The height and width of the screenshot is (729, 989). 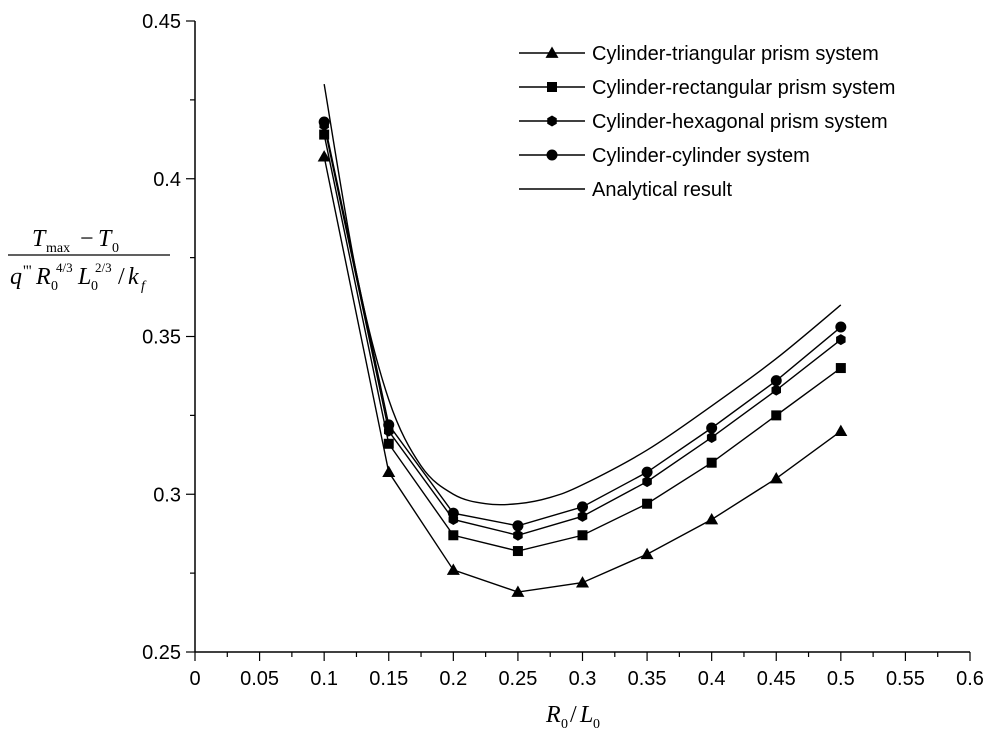 I want to click on svg-text: max, so click(x=58, y=248).